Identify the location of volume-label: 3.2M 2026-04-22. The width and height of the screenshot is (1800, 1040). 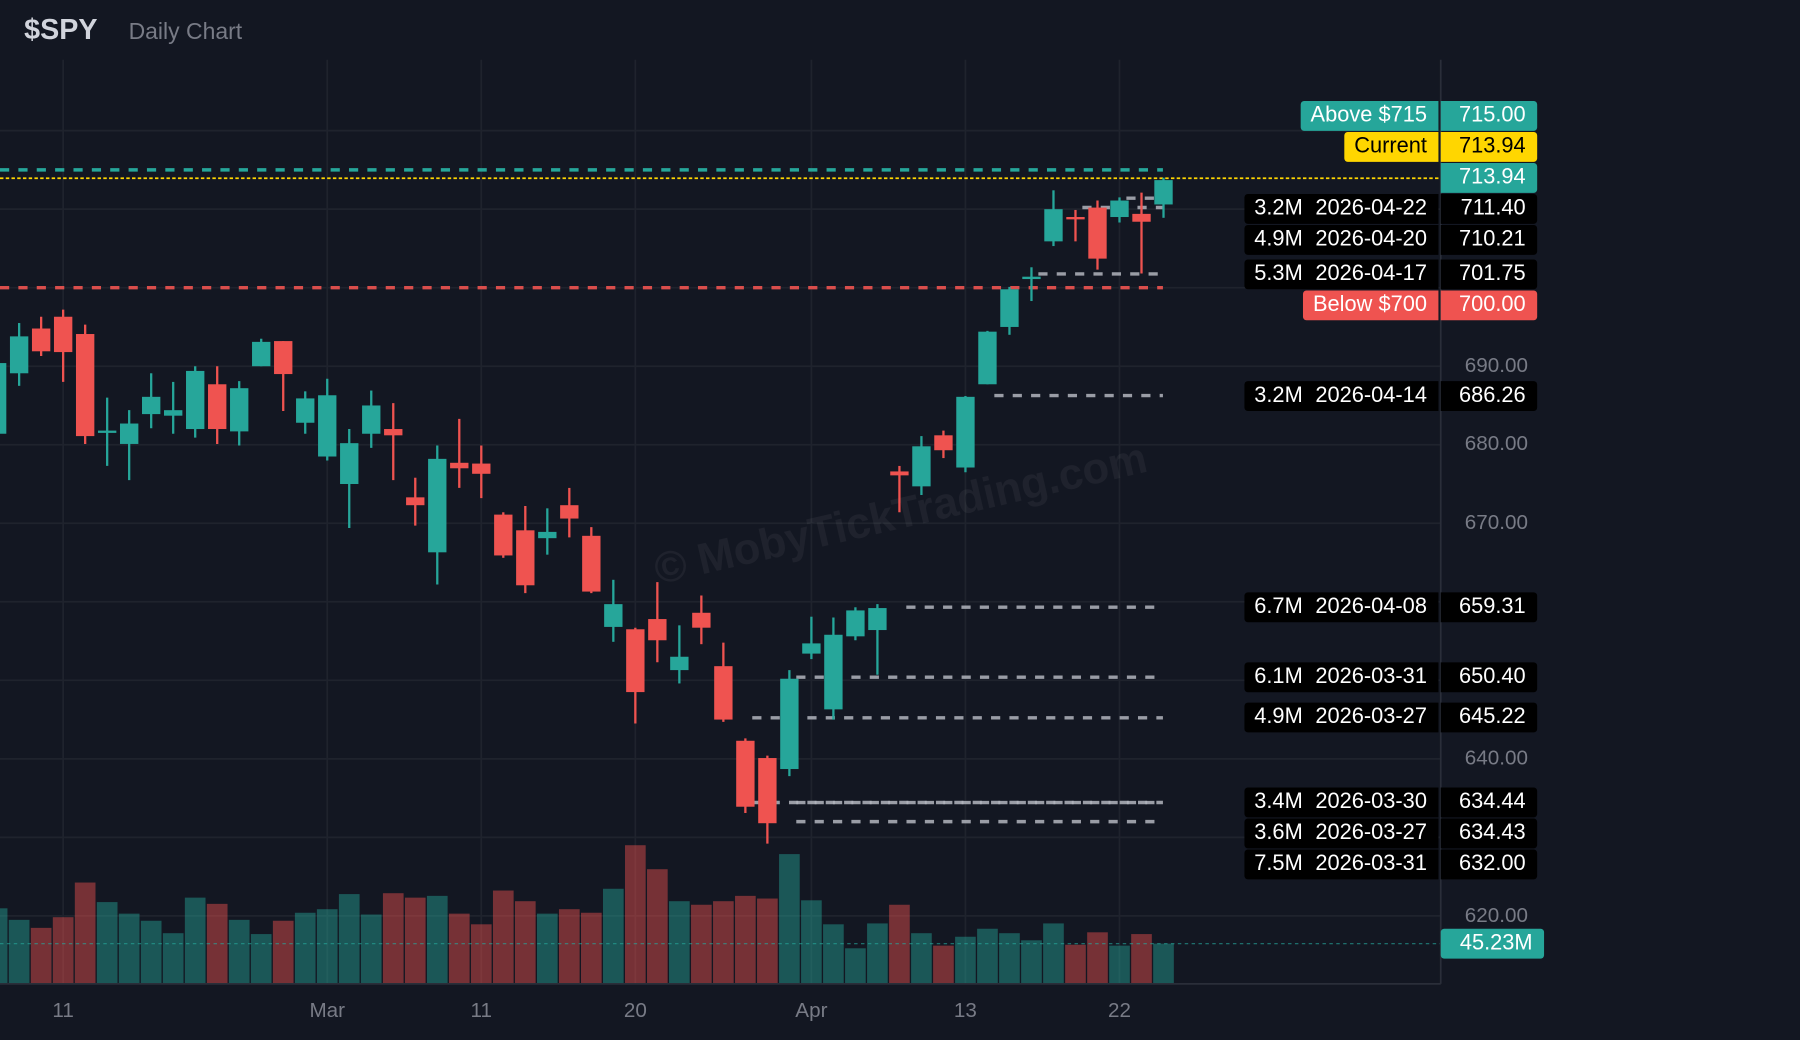
(1341, 209).